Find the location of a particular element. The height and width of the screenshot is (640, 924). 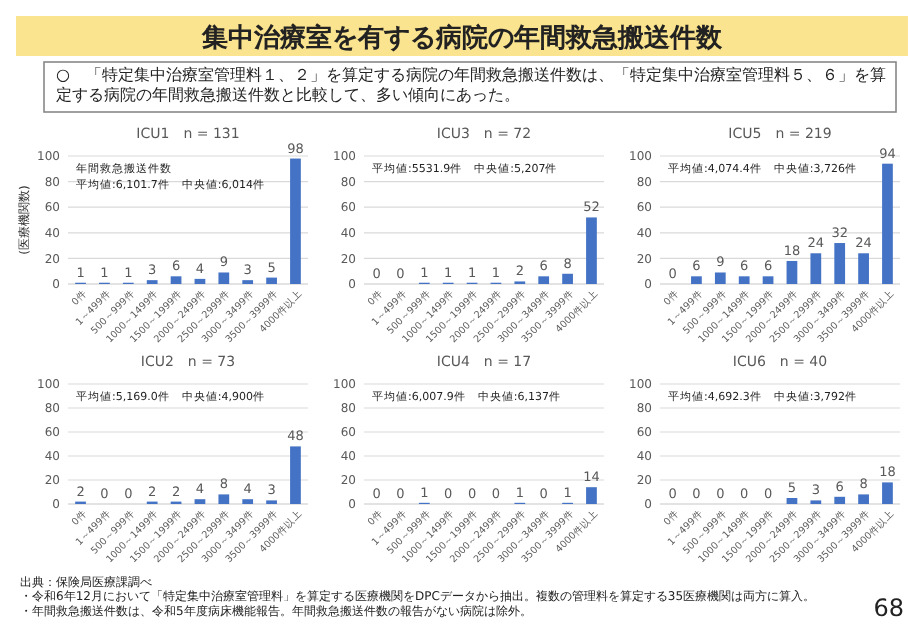

text: 集中治療室を有する病院の年間救急搬送件数 is located at coordinates (462, 38).